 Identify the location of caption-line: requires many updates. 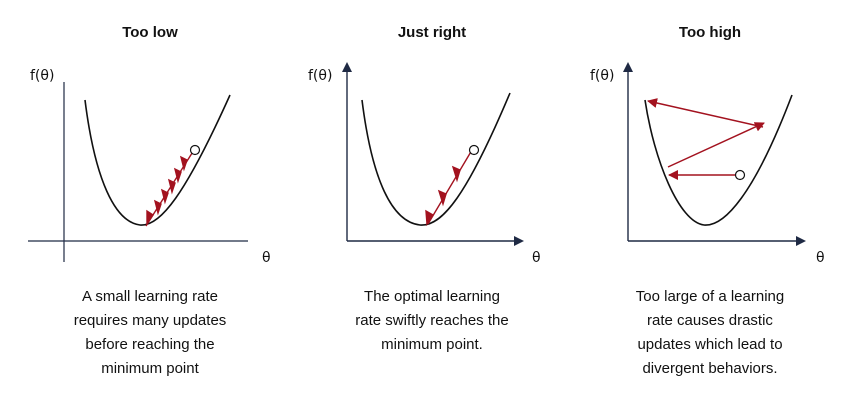
(150, 320).